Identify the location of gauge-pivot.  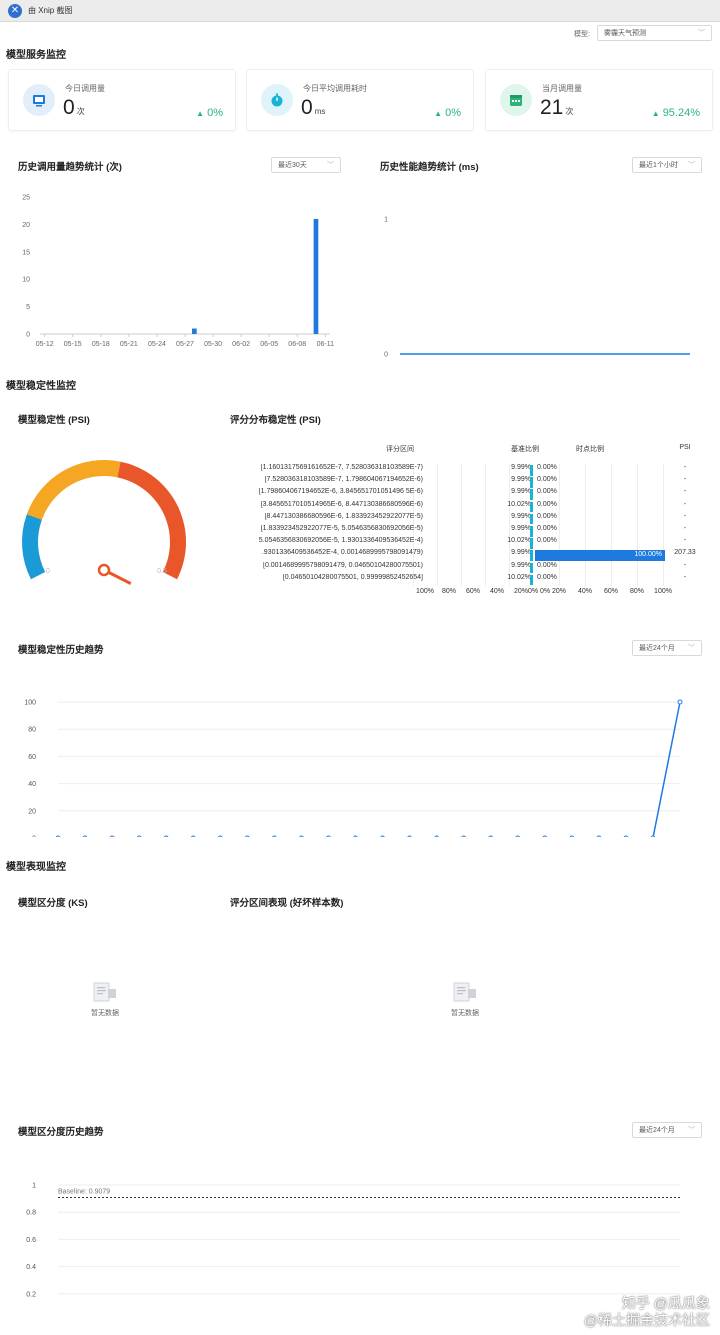
(104, 570).